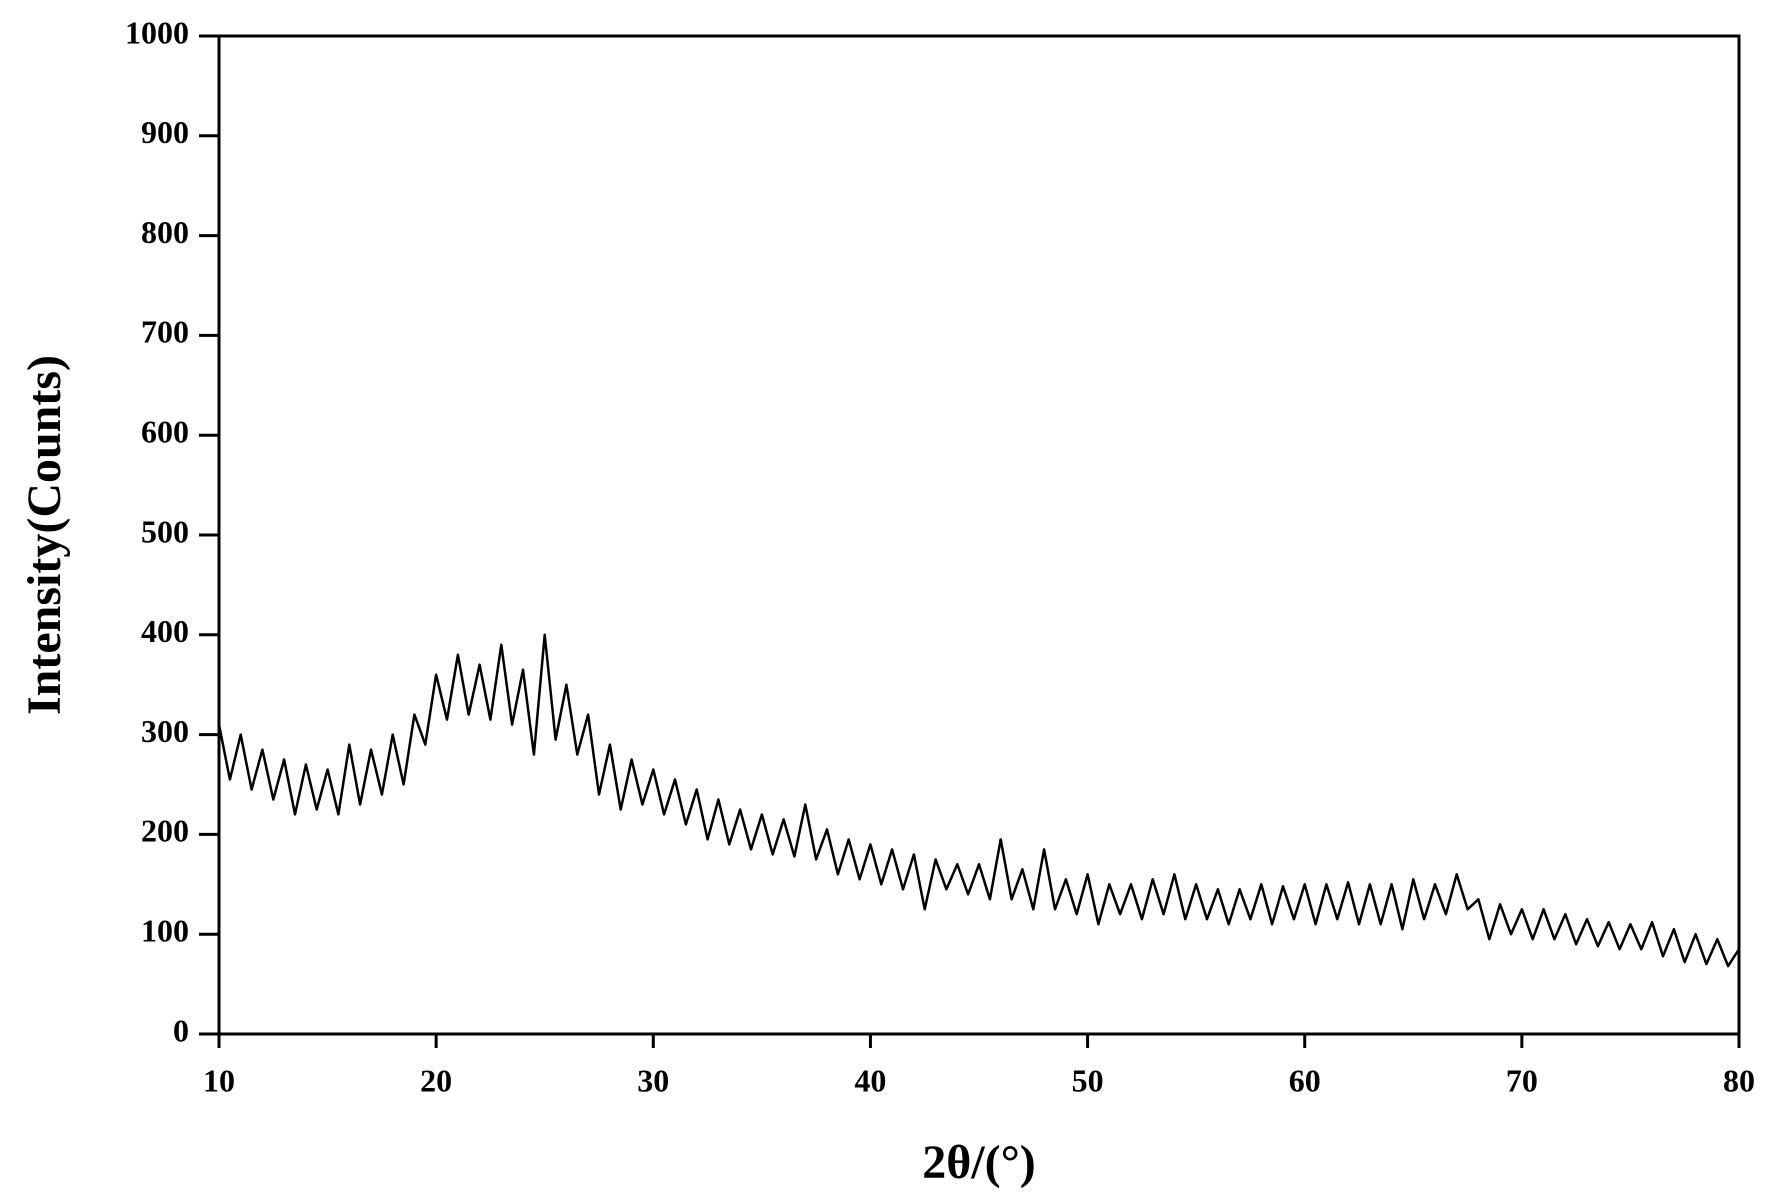 The width and height of the screenshot is (1773, 1202). Describe the element at coordinates (1305, 1080) in the screenshot. I see `x-tick-label: 60` at that location.